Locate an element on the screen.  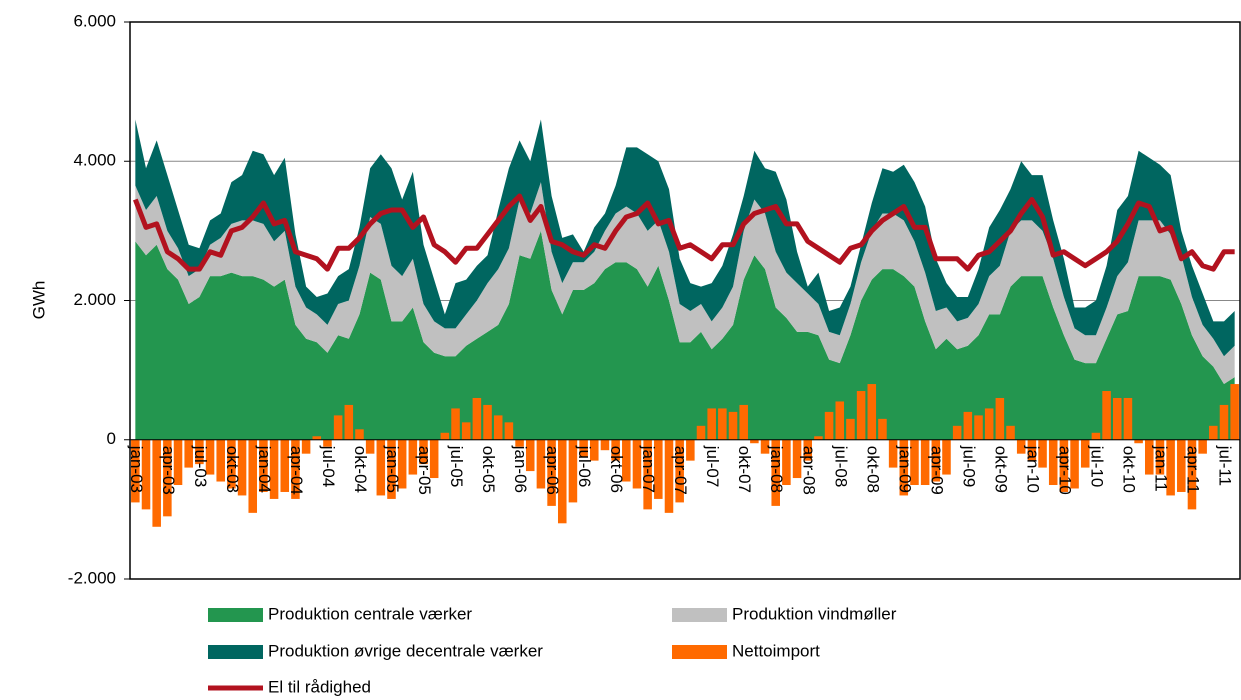
y-tick-label: 4.000 is located at coordinates (94, 160).